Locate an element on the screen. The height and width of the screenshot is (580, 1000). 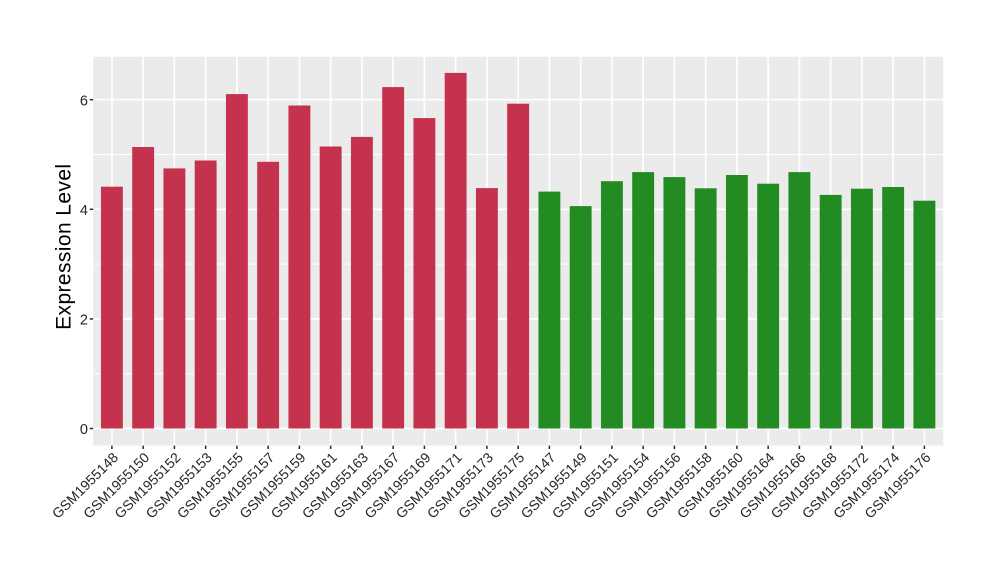
svg-text: 0 is located at coordinates (84, 430).